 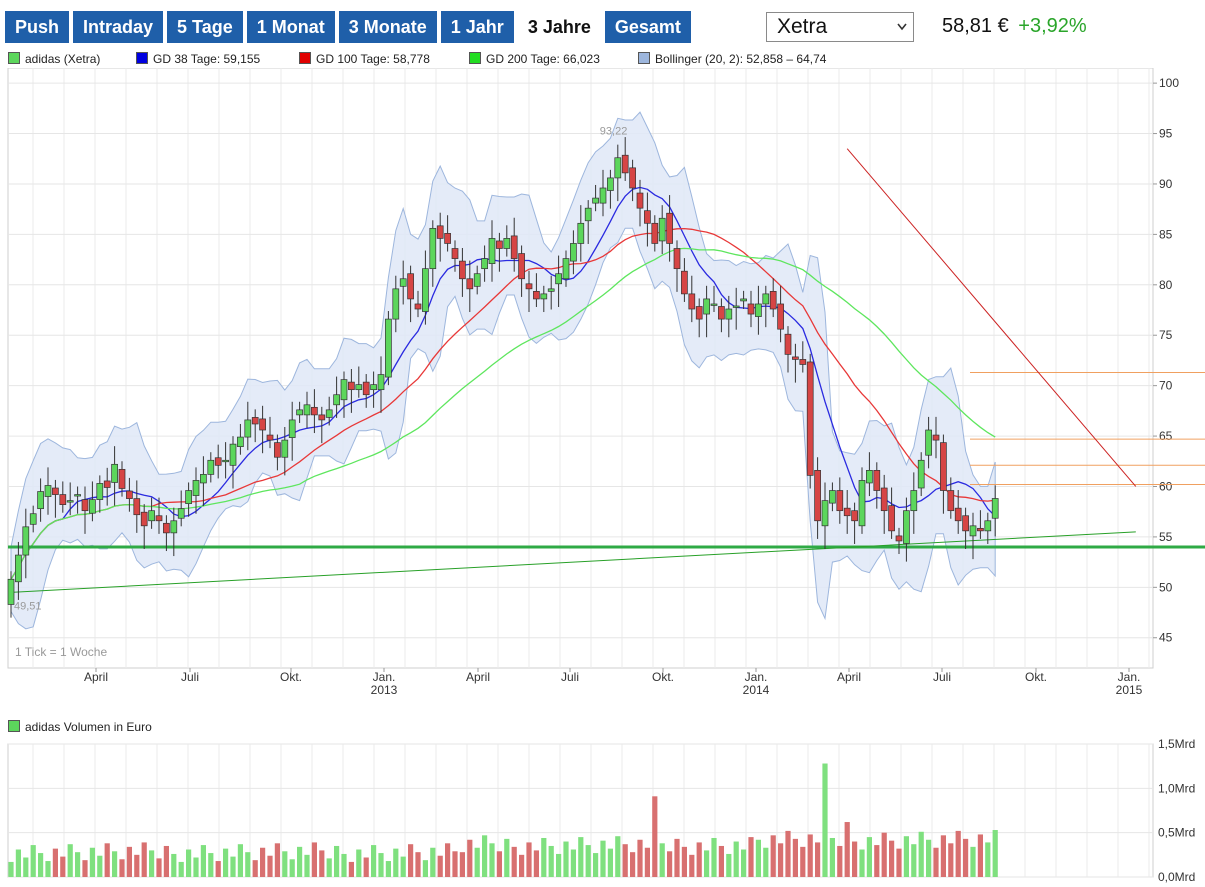 I want to click on tab-3-monate: 3 Monate, so click(x=387, y=27).